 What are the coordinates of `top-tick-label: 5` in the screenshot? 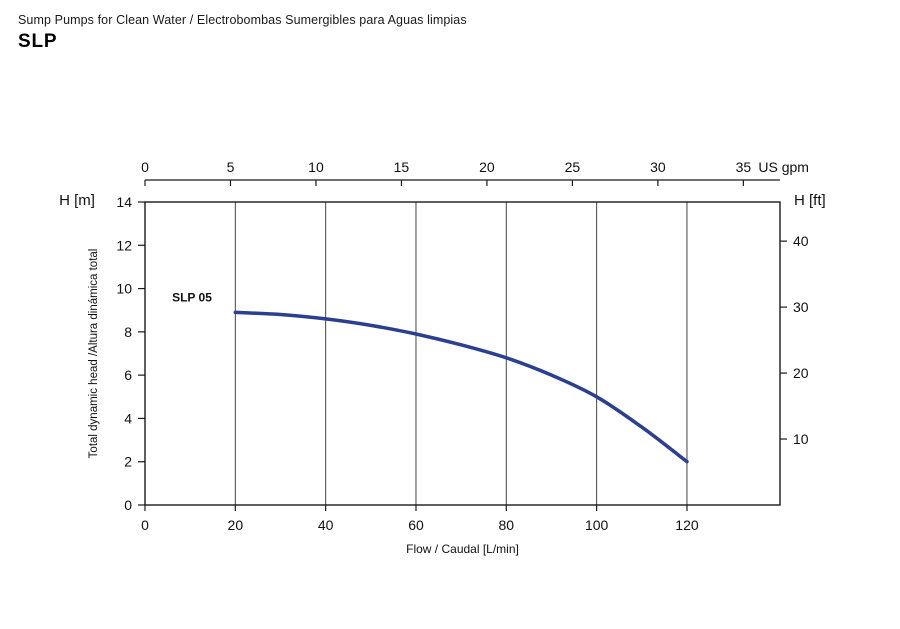 It's located at (231, 167).